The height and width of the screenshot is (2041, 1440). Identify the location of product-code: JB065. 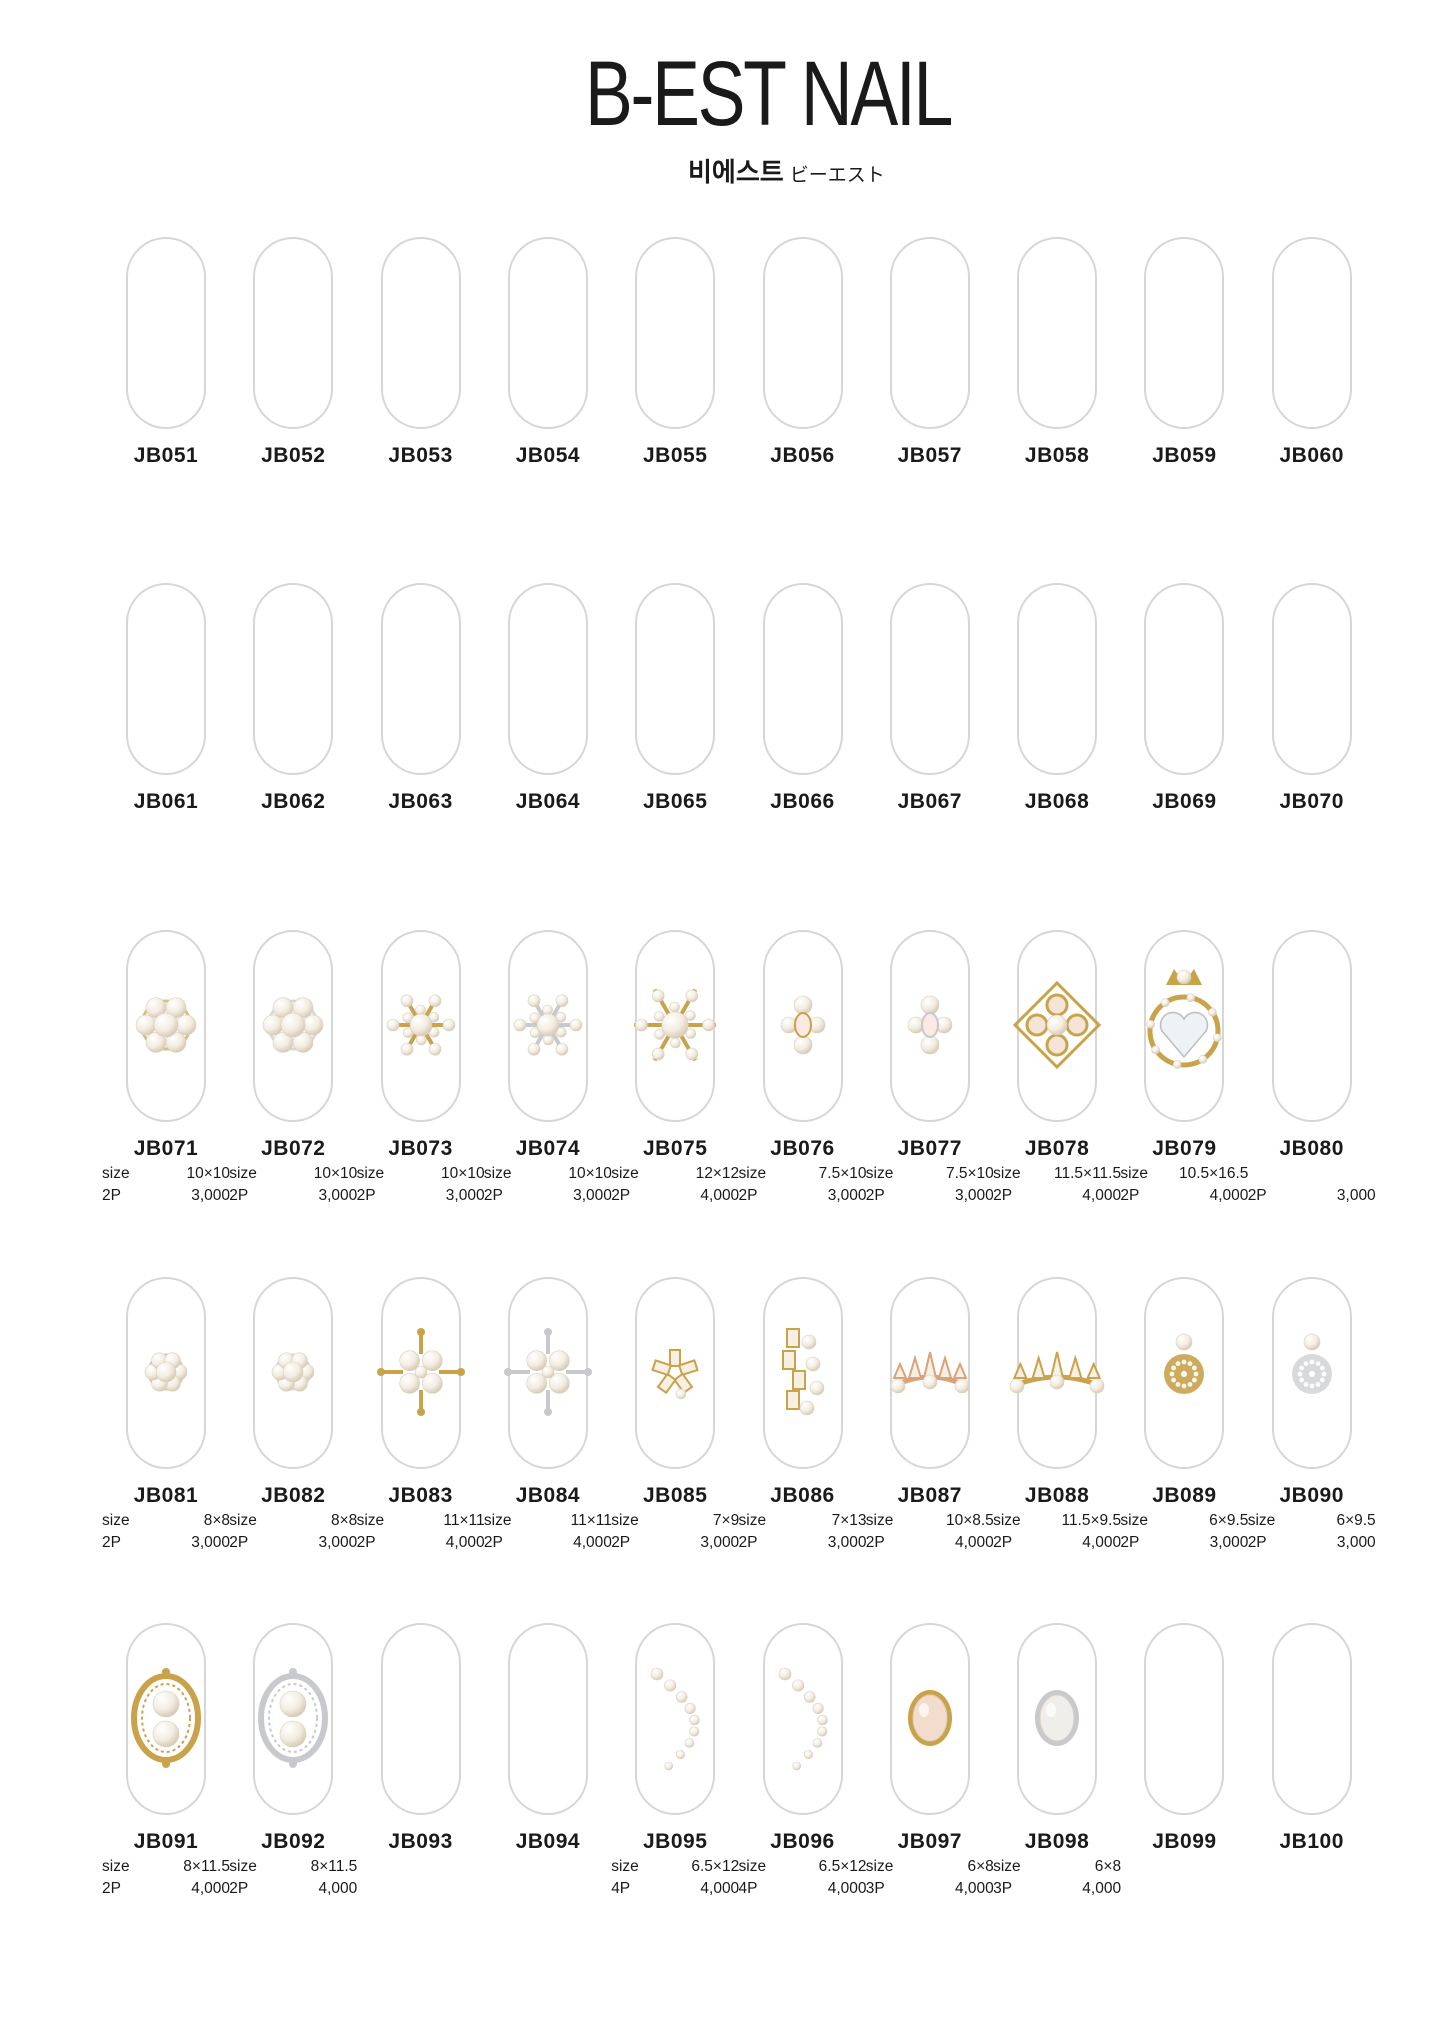
(675, 801).